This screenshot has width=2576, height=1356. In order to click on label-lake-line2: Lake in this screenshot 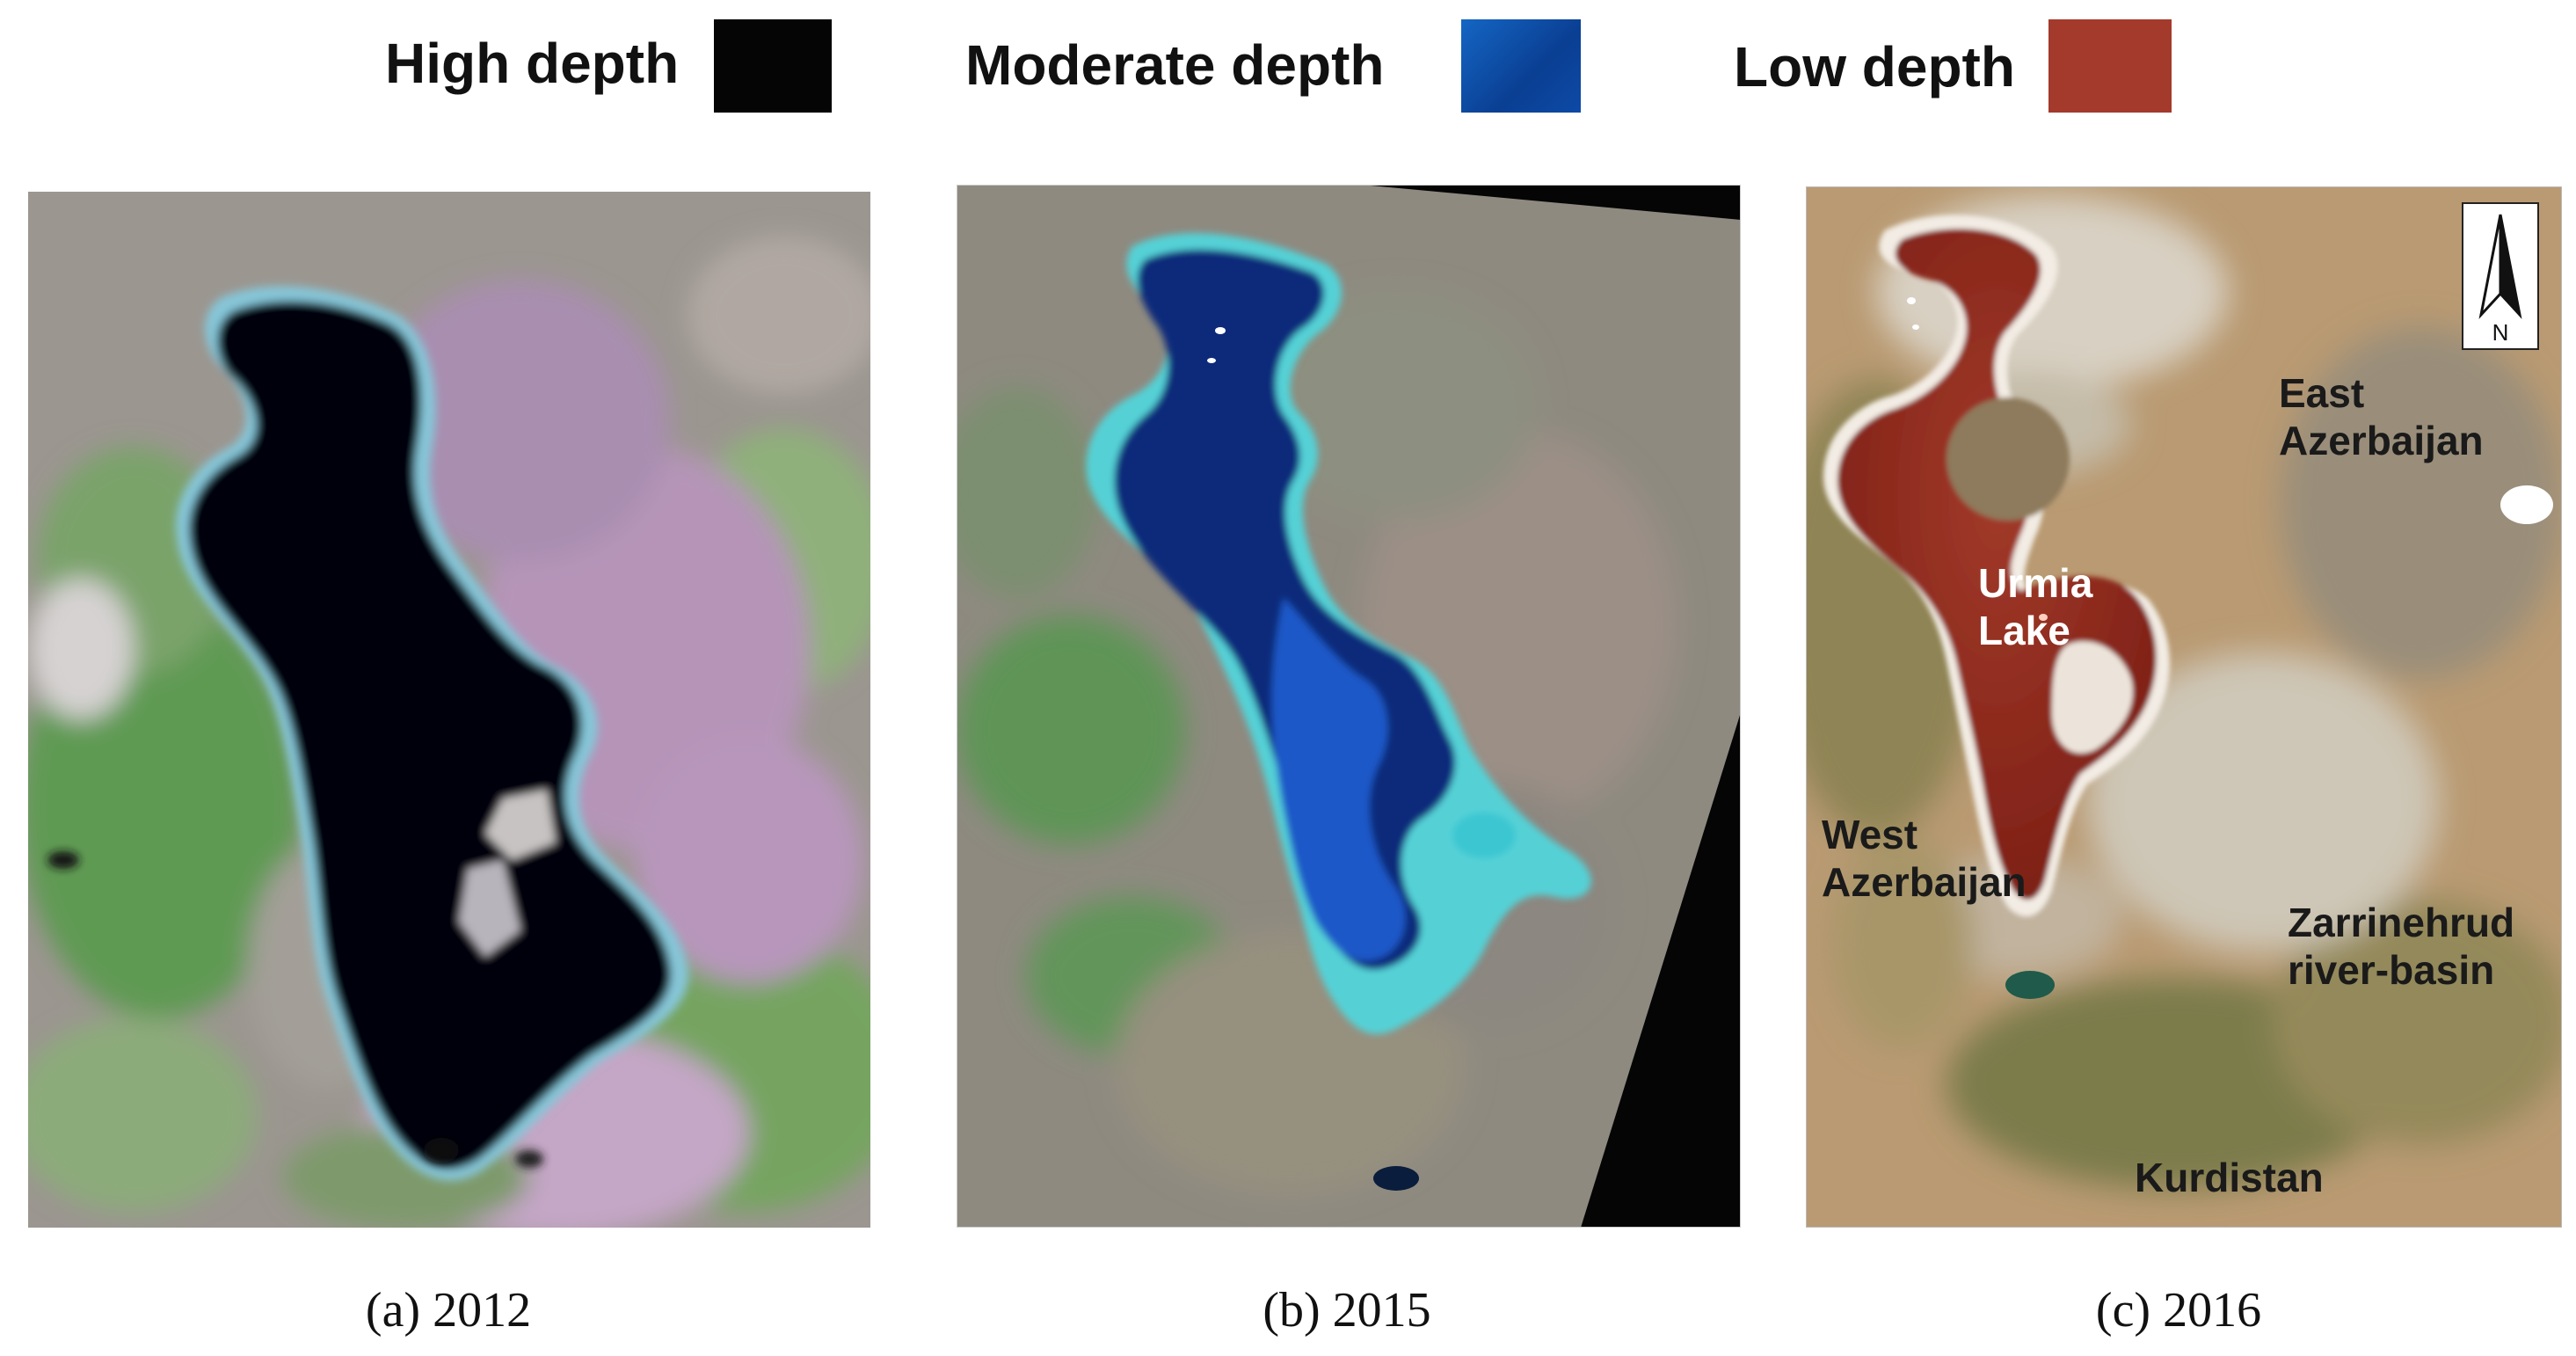, I will do `click(2024, 631)`.